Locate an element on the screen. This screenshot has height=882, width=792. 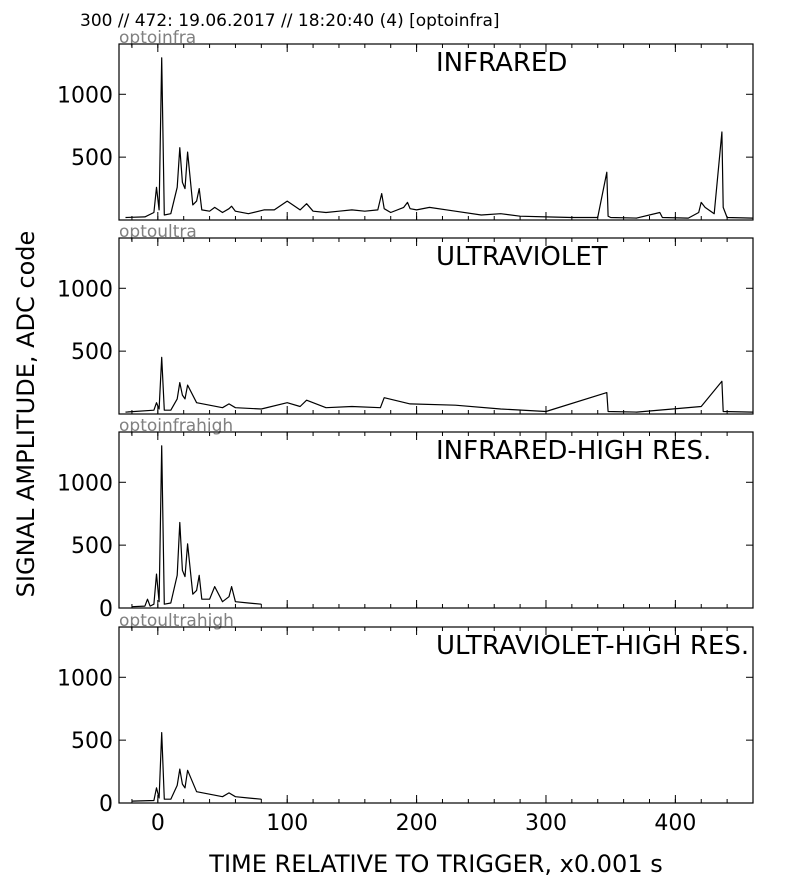
x-tick-labels: 0 100 200 300 400 is located at coordinates (424, 823).